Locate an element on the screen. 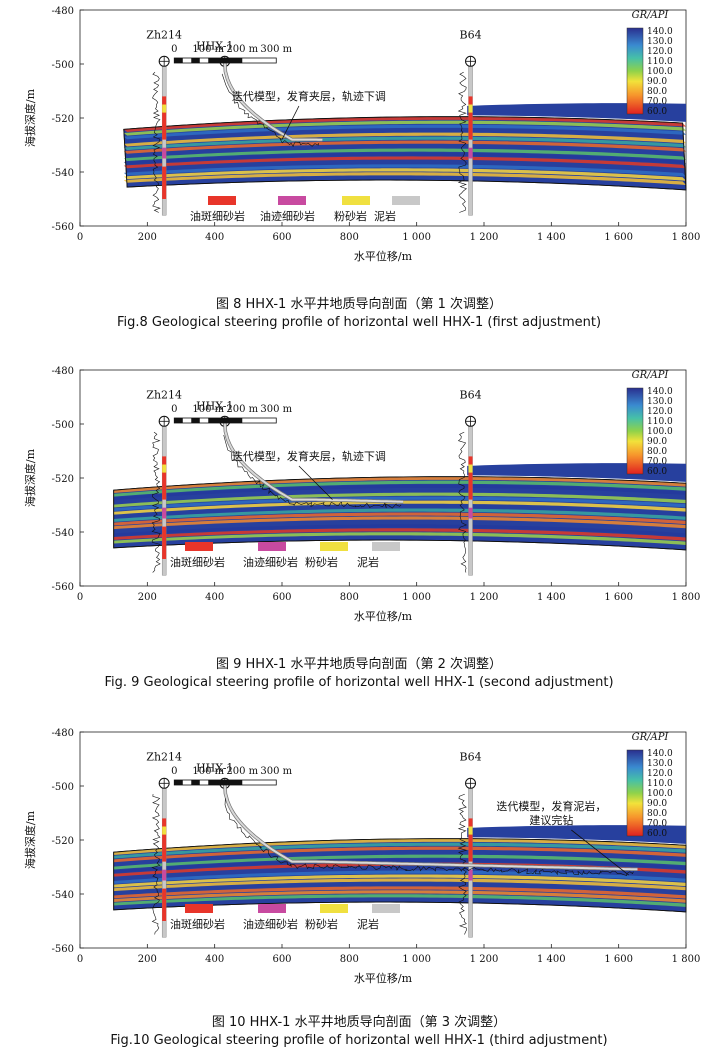 The width and height of the screenshot is (718, 1053). colorbar-tick-label: 60.0 is located at coordinates (657, 112).